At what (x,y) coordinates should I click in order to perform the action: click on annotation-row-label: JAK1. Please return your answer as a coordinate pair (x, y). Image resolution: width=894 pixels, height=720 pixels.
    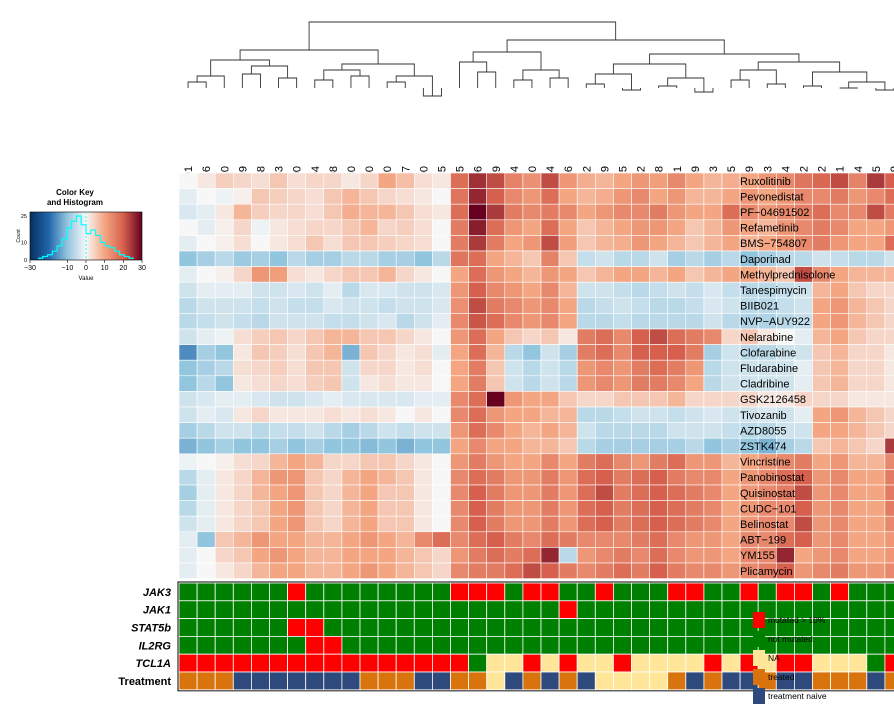
    Looking at the image, I should click on (157, 611).